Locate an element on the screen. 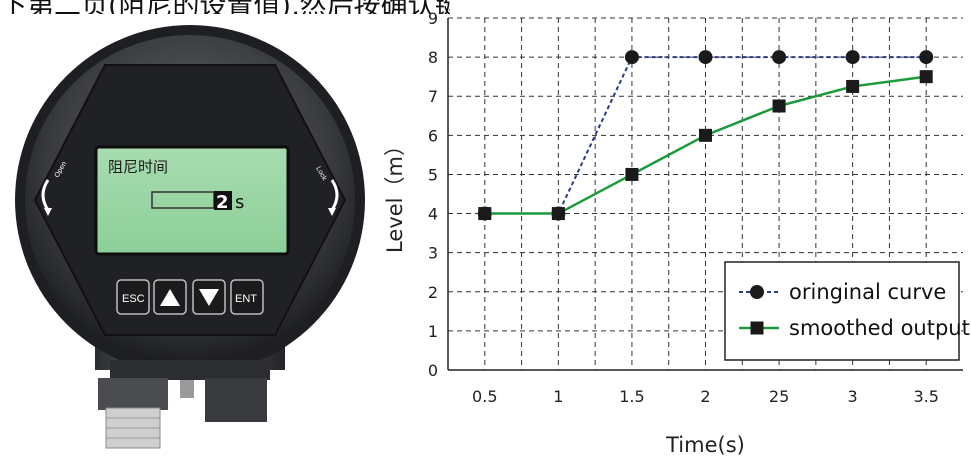 This screenshot has height=460, width=971. esc-button-label: ESC is located at coordinates (133, 299).